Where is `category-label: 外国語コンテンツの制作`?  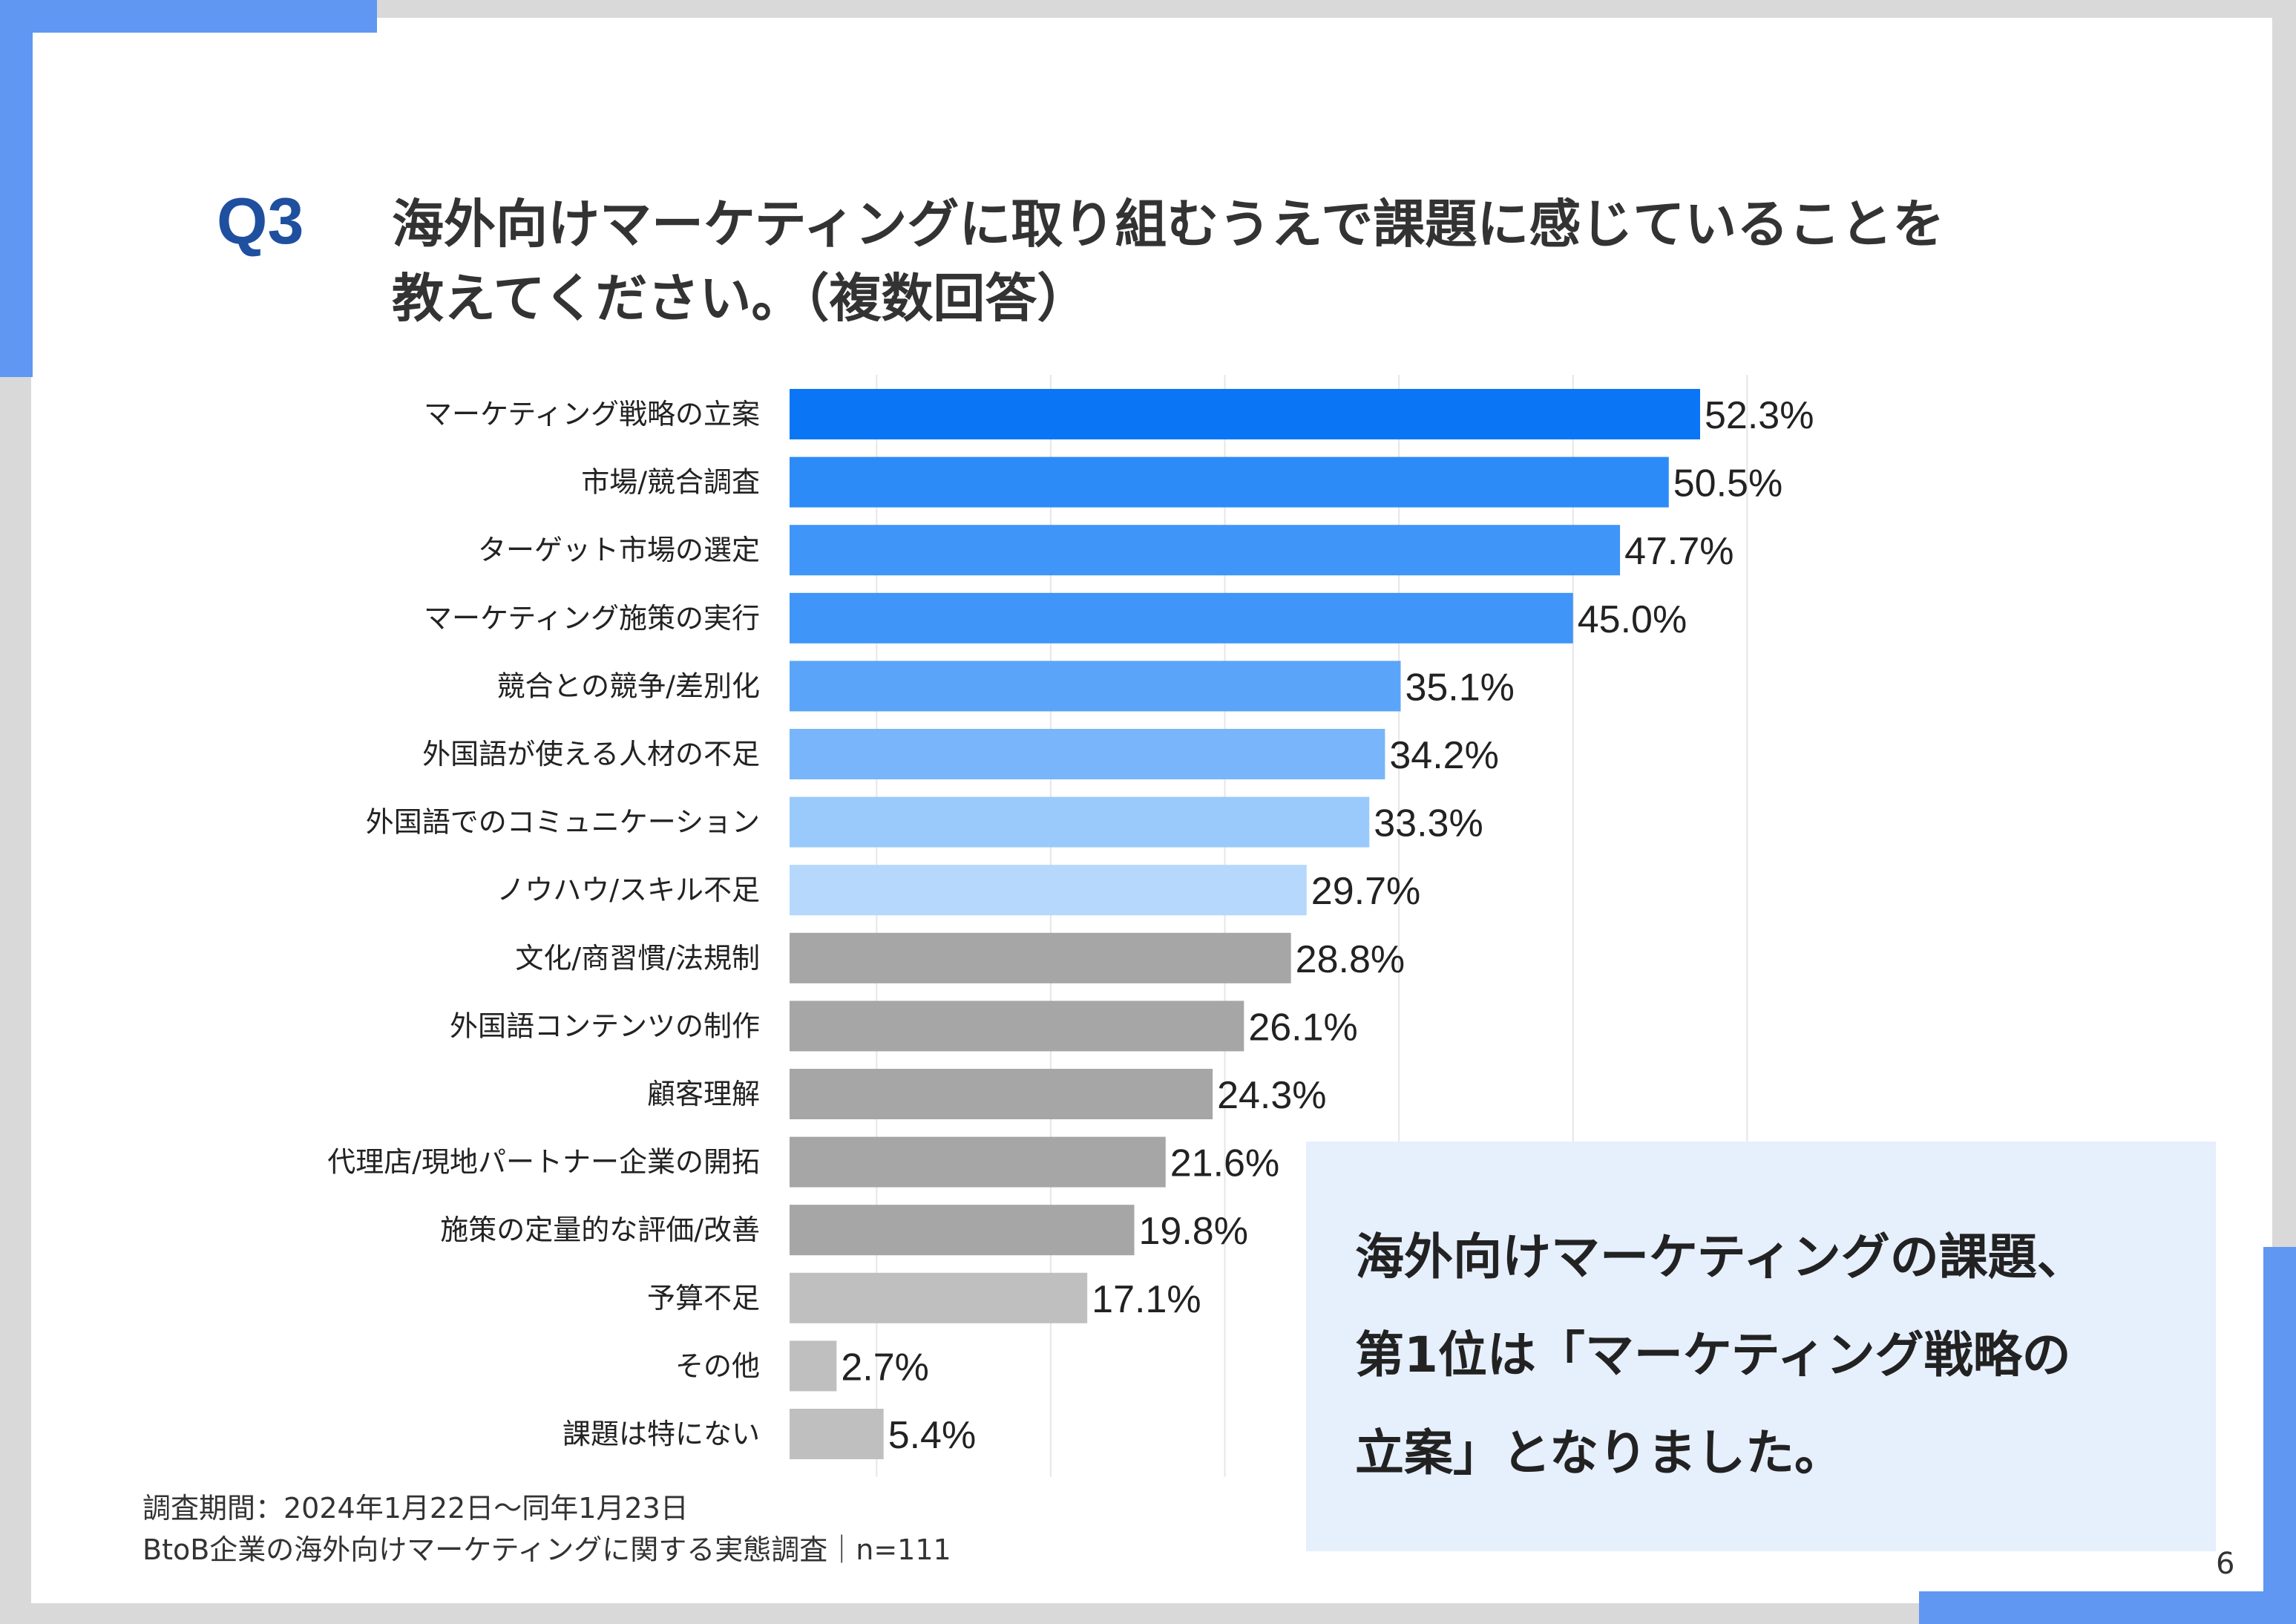 category-label: 外国語コンテンツの制作 is located at coordinates (605, 1025).